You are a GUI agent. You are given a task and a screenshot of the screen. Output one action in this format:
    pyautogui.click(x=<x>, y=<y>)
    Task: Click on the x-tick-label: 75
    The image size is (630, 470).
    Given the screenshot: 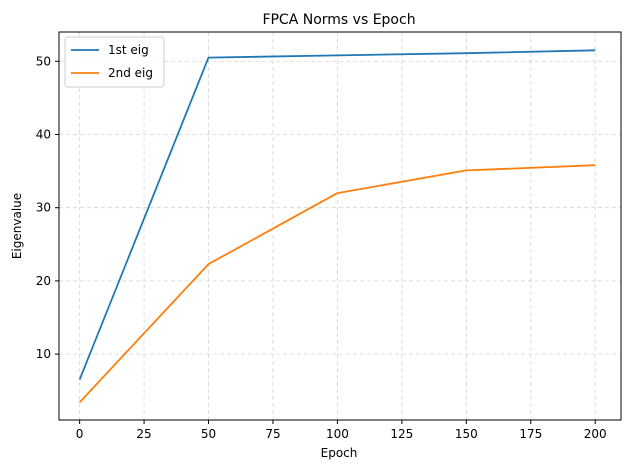 What is the action you would take?
    pyautogui.click(x=272, y=434)
    